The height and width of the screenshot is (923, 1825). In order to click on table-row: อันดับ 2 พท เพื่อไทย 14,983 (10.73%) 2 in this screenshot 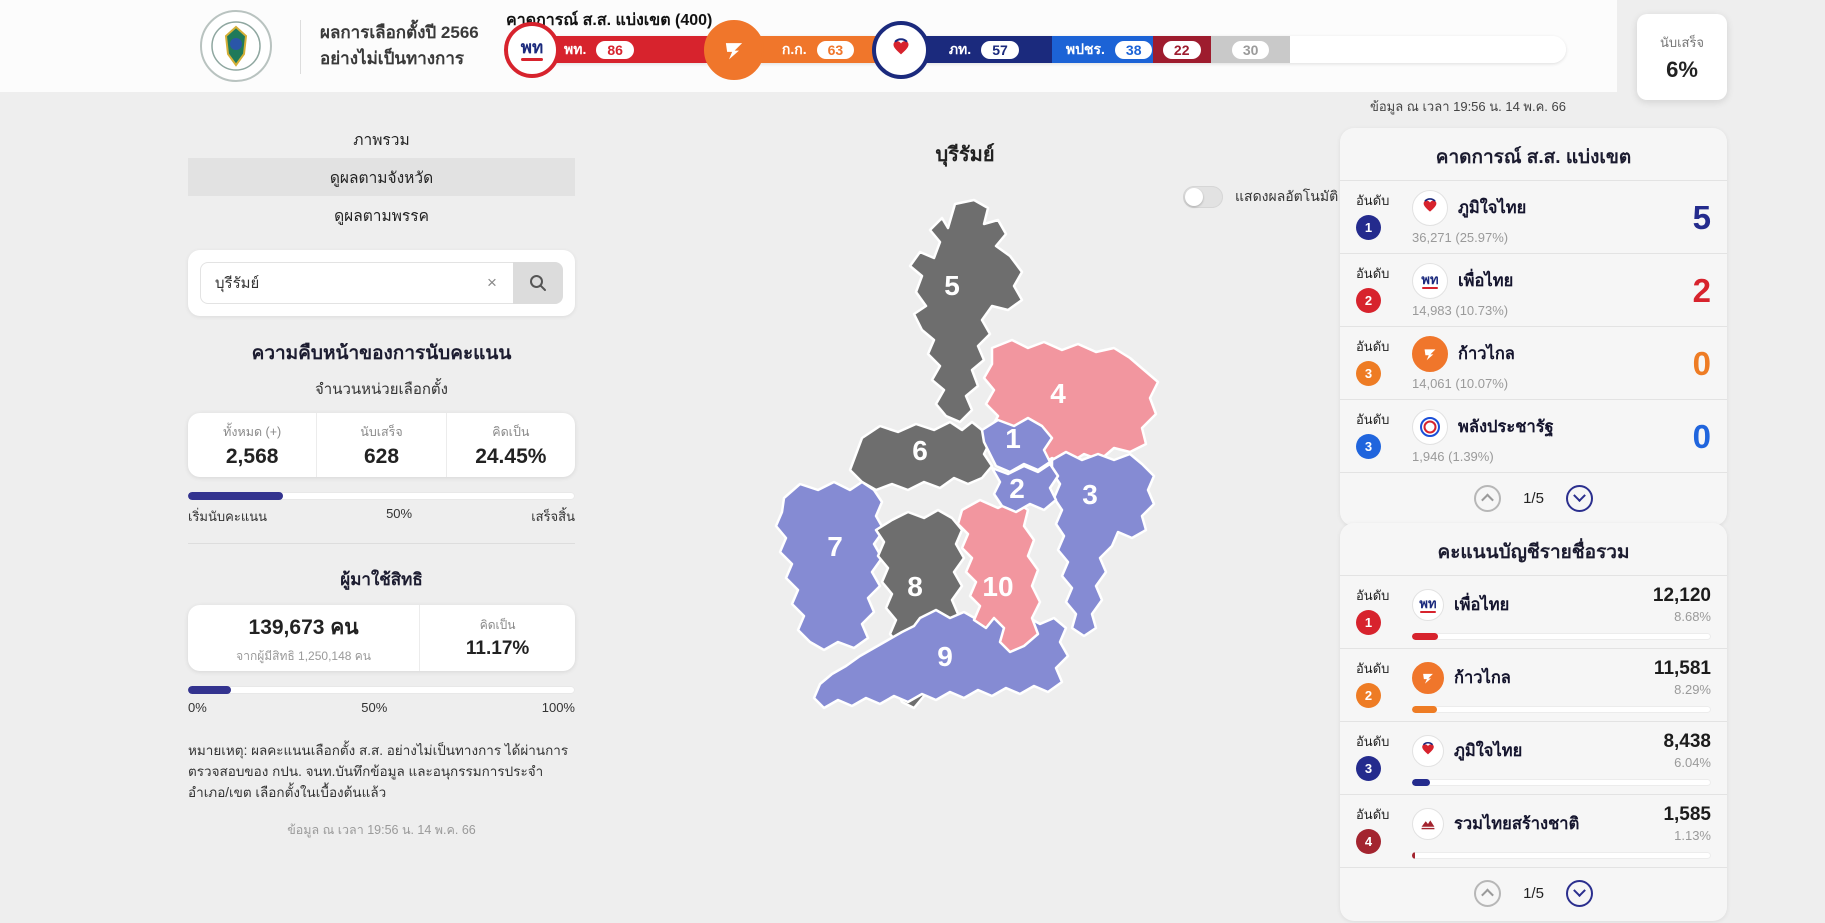, I will do `click(1533, 289)`.